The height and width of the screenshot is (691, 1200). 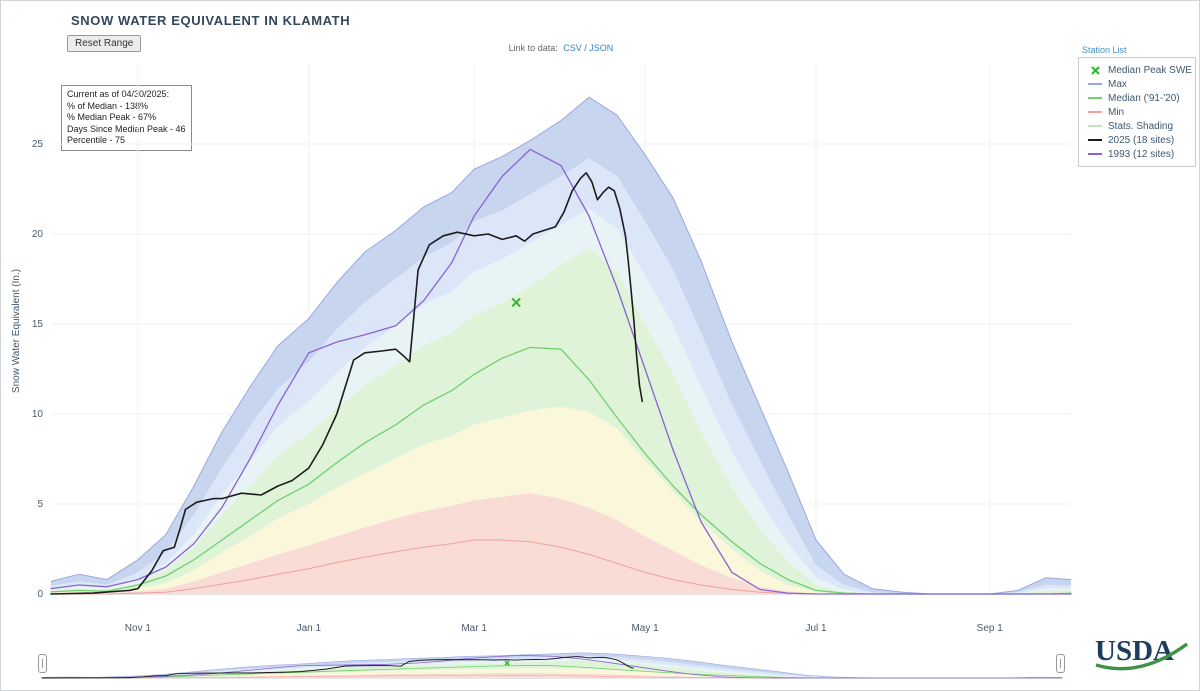 What do you see at coordinates (309, 628) in the screenshot?
I see `x-tick-label: Jan 1` at bounding box center [309, 628].